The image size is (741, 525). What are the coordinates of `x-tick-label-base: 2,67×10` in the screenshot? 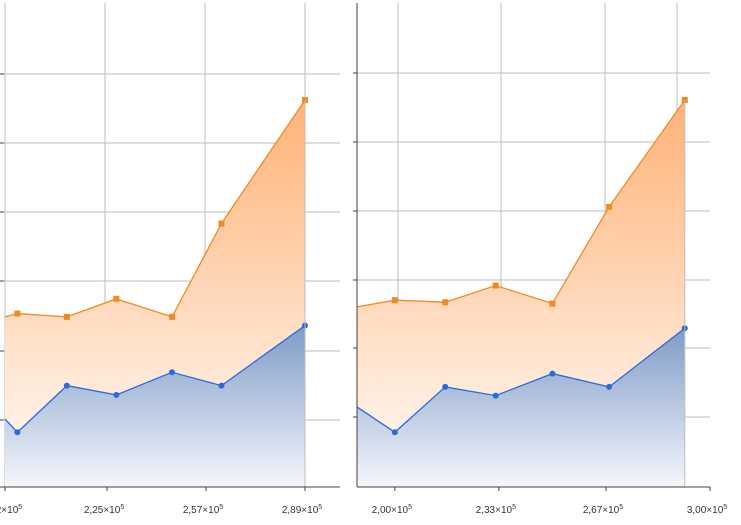 It's located at (601, 510).